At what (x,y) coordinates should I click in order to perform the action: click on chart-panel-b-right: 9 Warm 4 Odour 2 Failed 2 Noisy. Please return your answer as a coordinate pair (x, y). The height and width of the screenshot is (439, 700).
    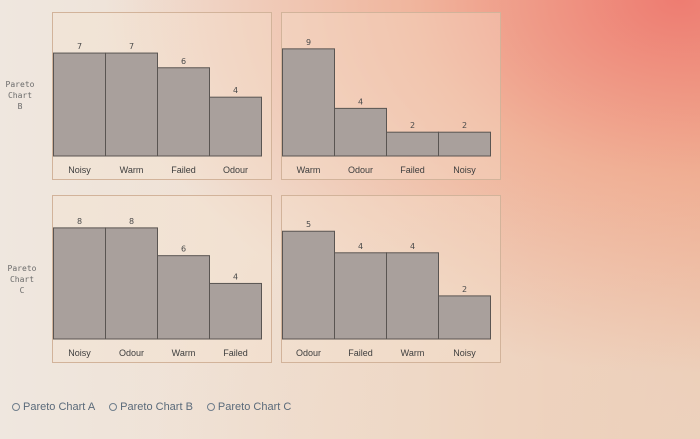
    Looking at the image, I should click on (391, 96).